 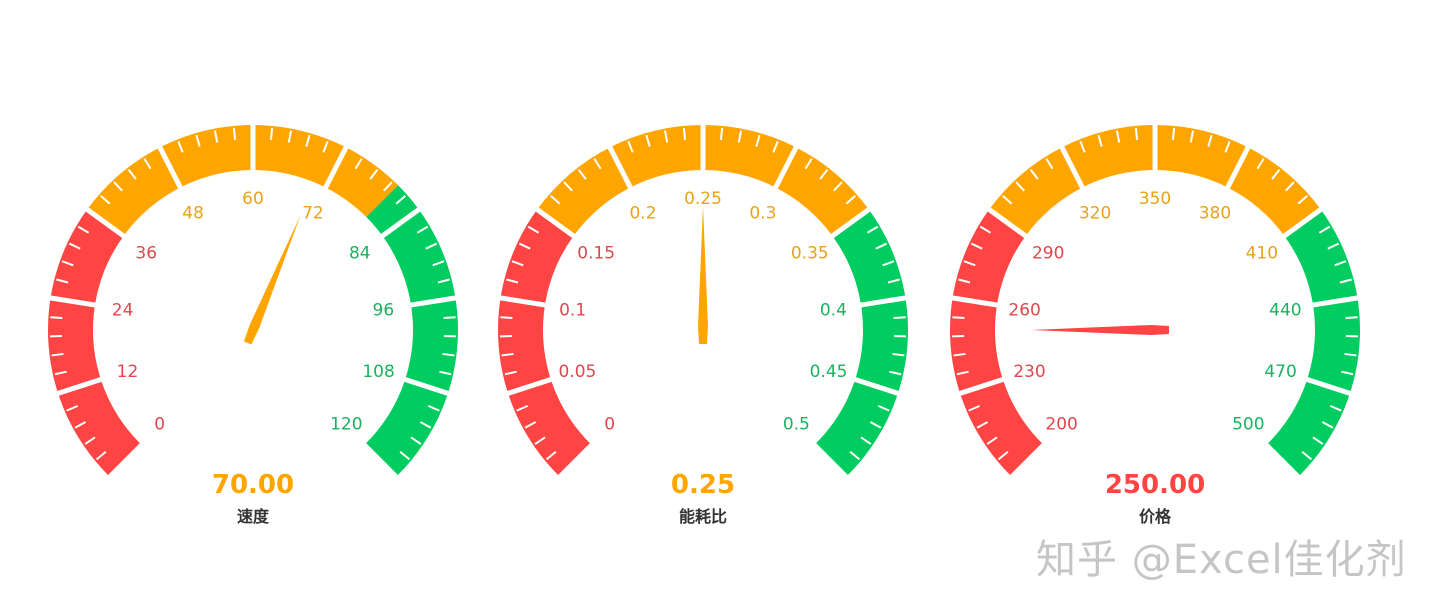 I want to click on tick-label: 96, so click(x=384, y=310).